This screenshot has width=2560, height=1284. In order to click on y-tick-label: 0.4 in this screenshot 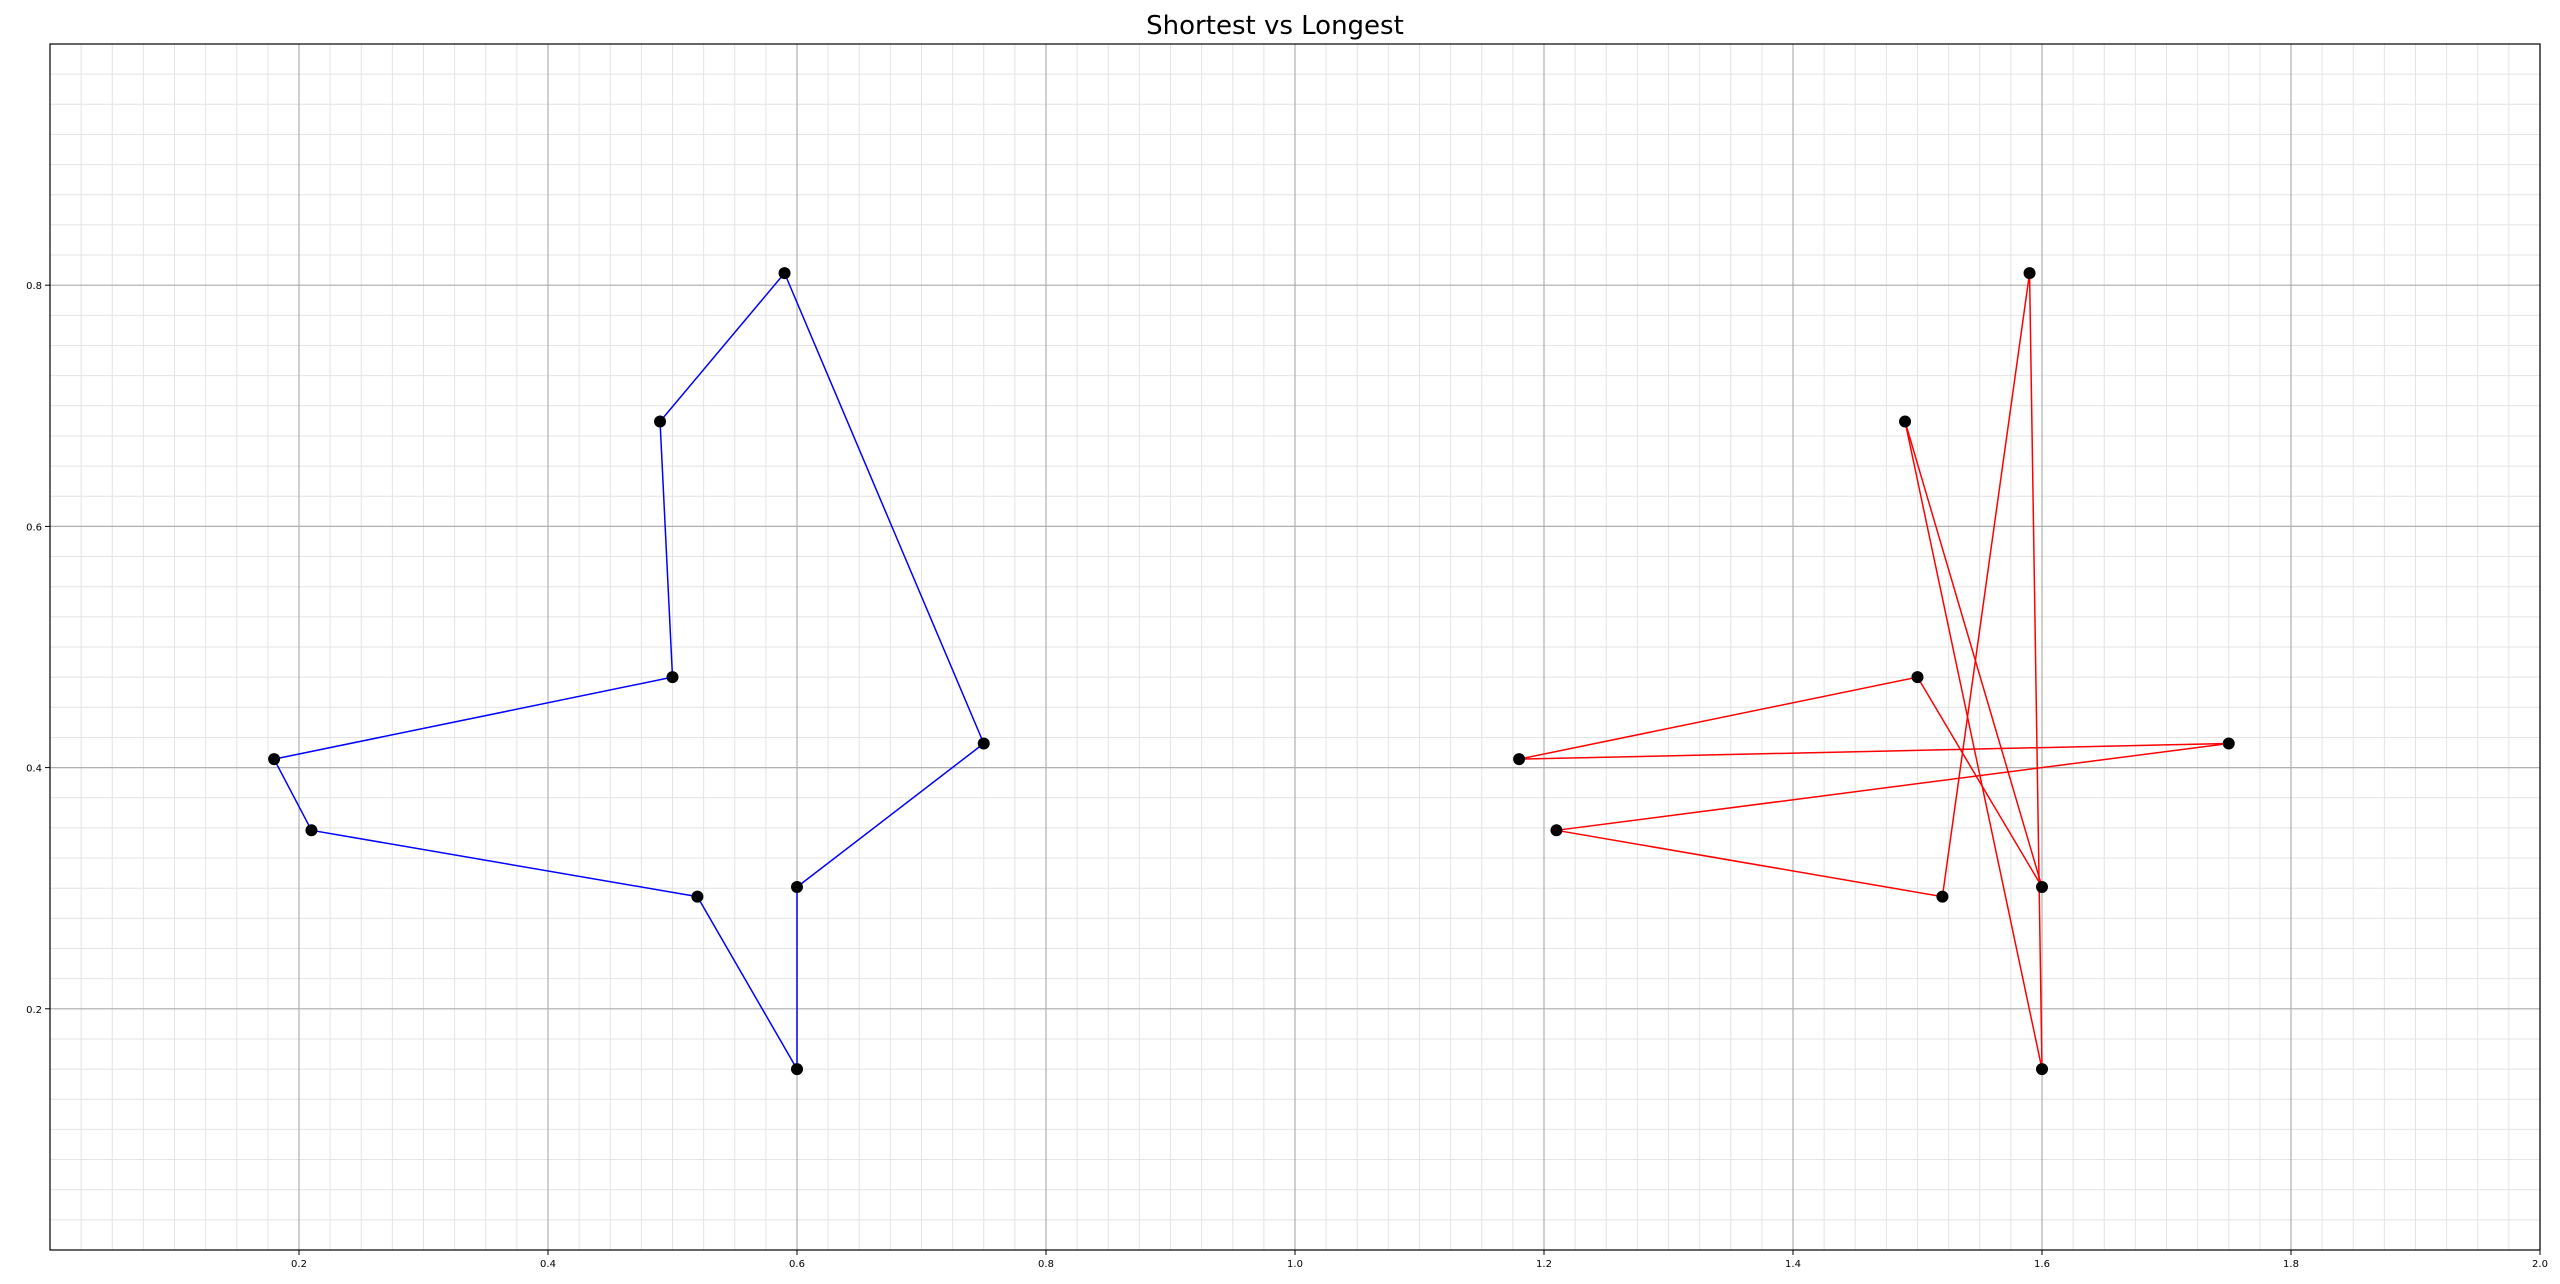, I will do `click(34, 769)`.